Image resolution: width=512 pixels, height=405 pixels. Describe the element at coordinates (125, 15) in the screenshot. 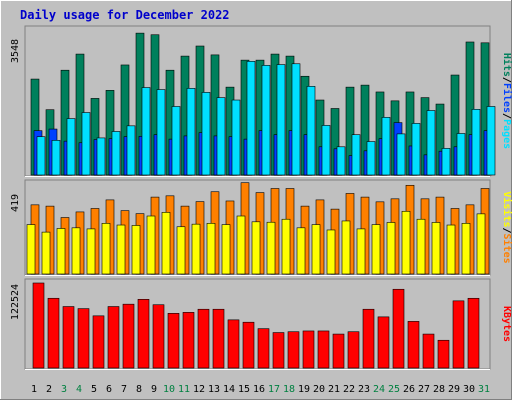

I see `chart-title: Daily usage for December 2022` at that location.